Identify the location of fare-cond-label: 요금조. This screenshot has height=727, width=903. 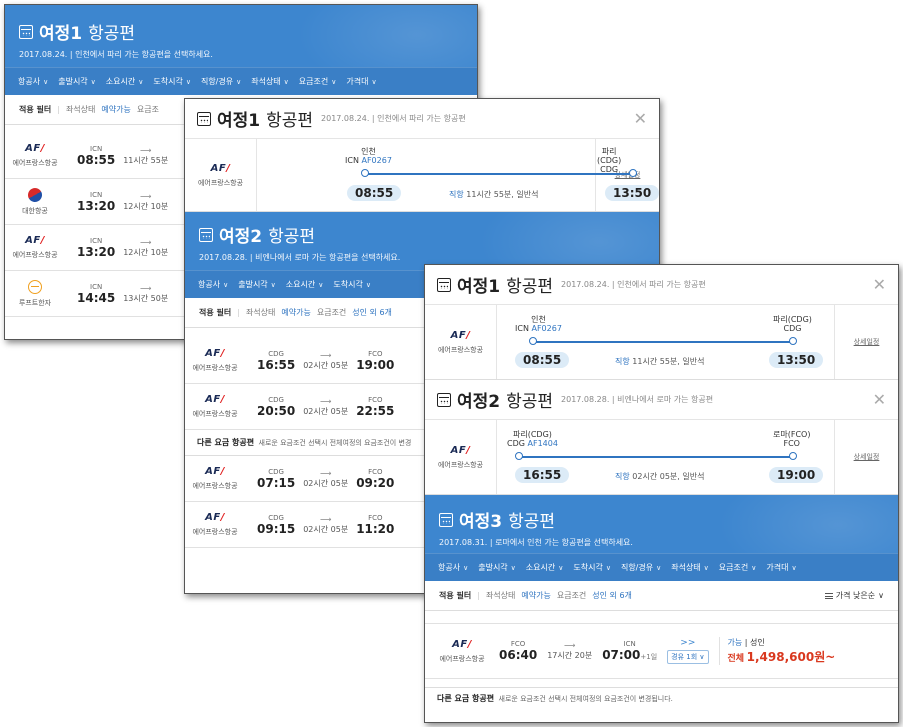
(147, 109).